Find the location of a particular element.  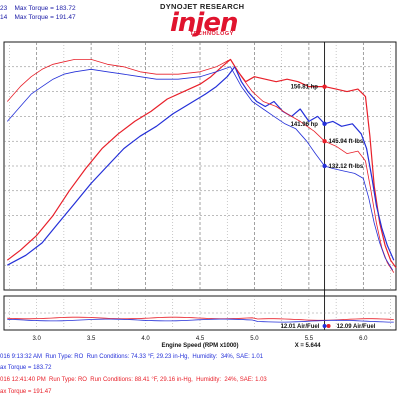

af-label-2: 12.09 Air/Fuel is located at coordinates (356, 327).